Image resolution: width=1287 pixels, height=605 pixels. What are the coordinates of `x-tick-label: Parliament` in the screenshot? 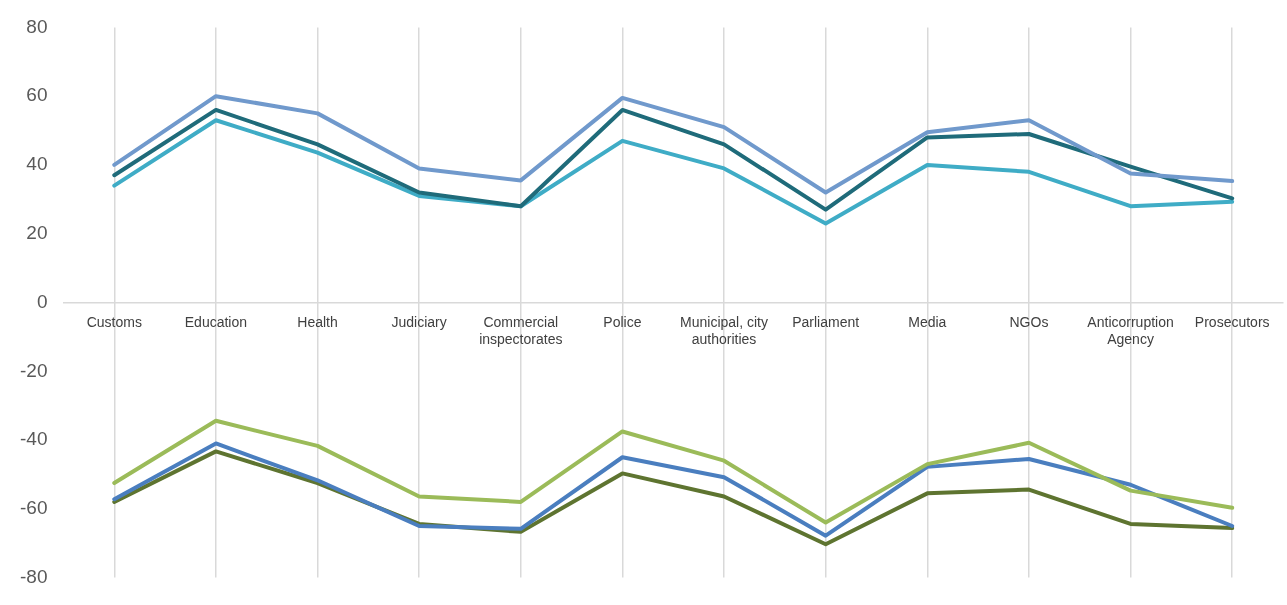 It's located at (826, 321).